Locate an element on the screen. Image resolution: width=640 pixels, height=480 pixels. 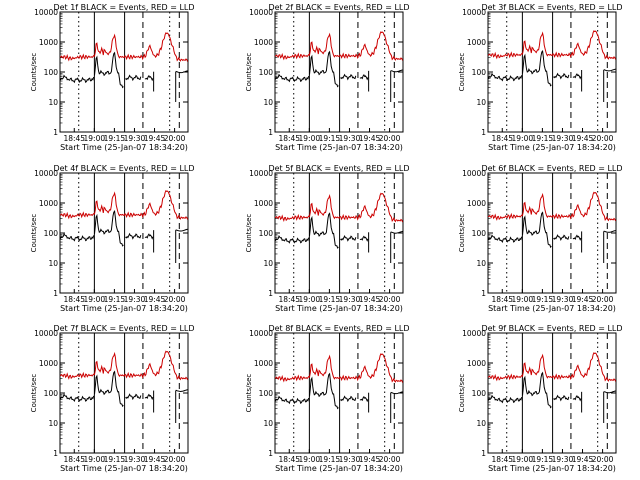
chart-title: Det 6f BLACK = Events, RED = LLD is located at coordinates (551, 168).